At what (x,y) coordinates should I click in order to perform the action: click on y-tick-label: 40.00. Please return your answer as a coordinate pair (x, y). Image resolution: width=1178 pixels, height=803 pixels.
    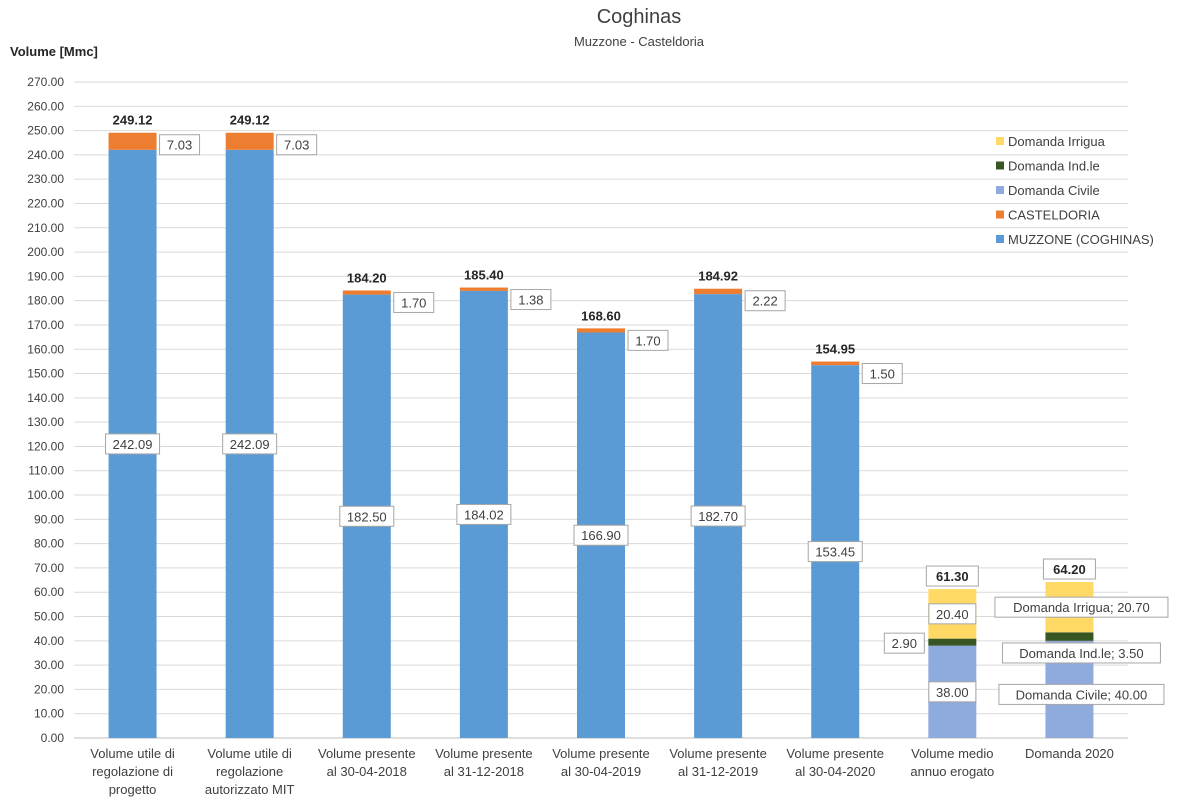
    Looking at the image, I should click on (49, 641).